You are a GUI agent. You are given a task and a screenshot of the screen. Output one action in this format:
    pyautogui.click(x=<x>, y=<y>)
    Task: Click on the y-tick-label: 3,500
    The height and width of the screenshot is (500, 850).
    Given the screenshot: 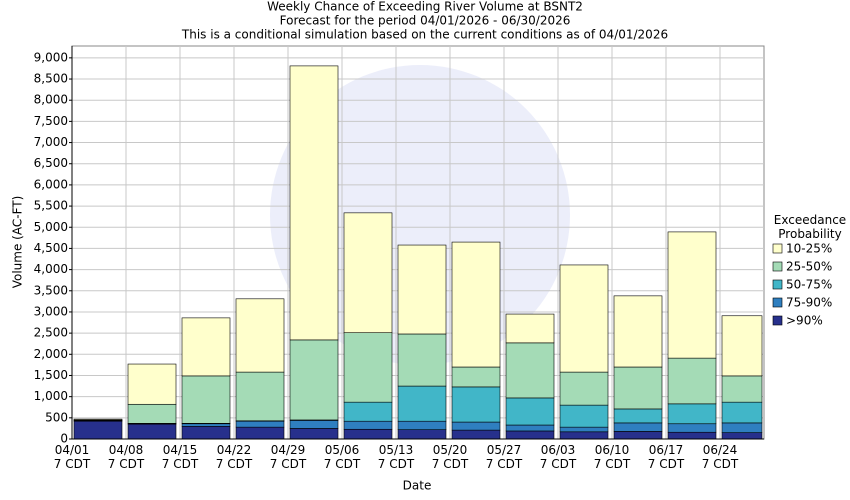 What is the action you would take?
    pyautogui.click(x=51, y=290)
    